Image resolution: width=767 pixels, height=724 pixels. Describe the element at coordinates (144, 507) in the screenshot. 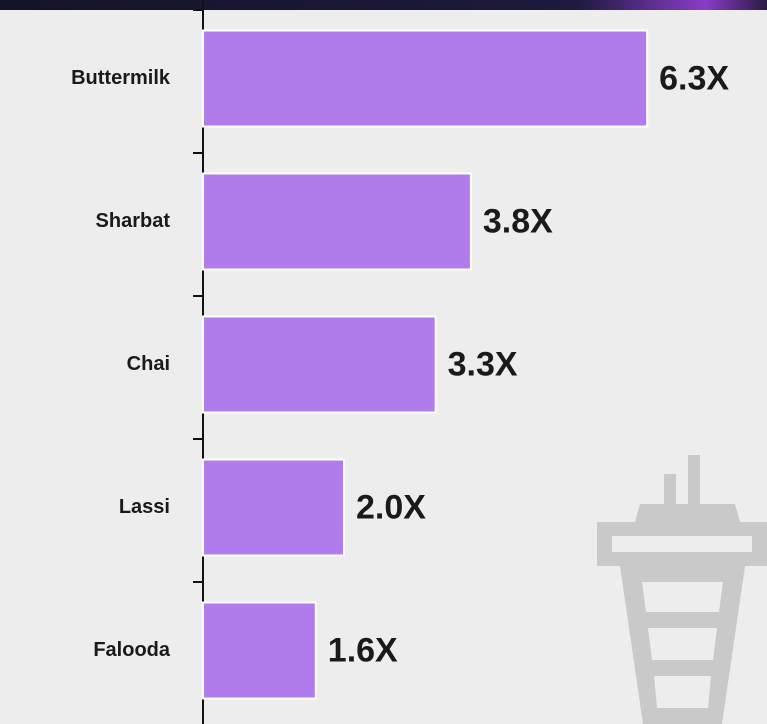

I see `category-label: Lassi` at that location.